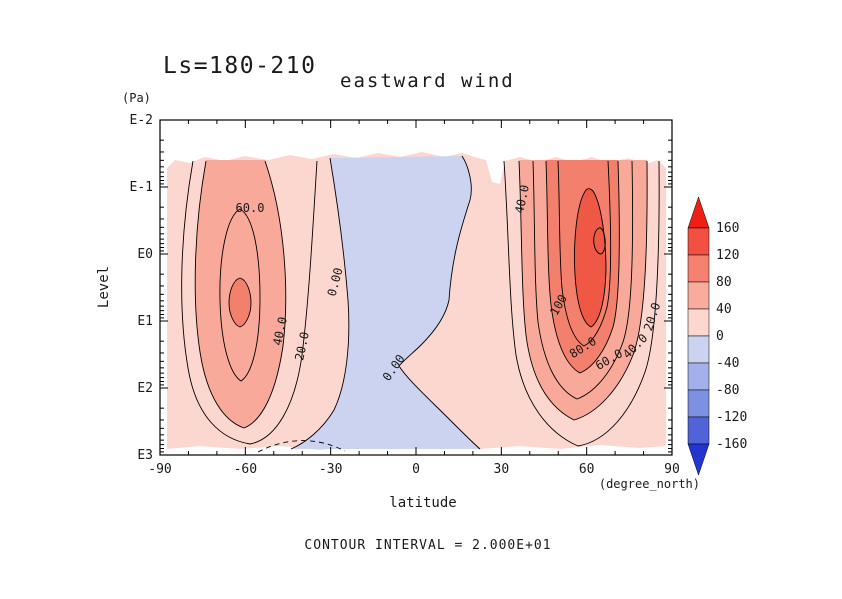 Image resolution: width=842 pixels, height=599 pixels. Describe the element at coordinates (727, 255) in the screenshot. I see `colorbar-label: 120` at that location.